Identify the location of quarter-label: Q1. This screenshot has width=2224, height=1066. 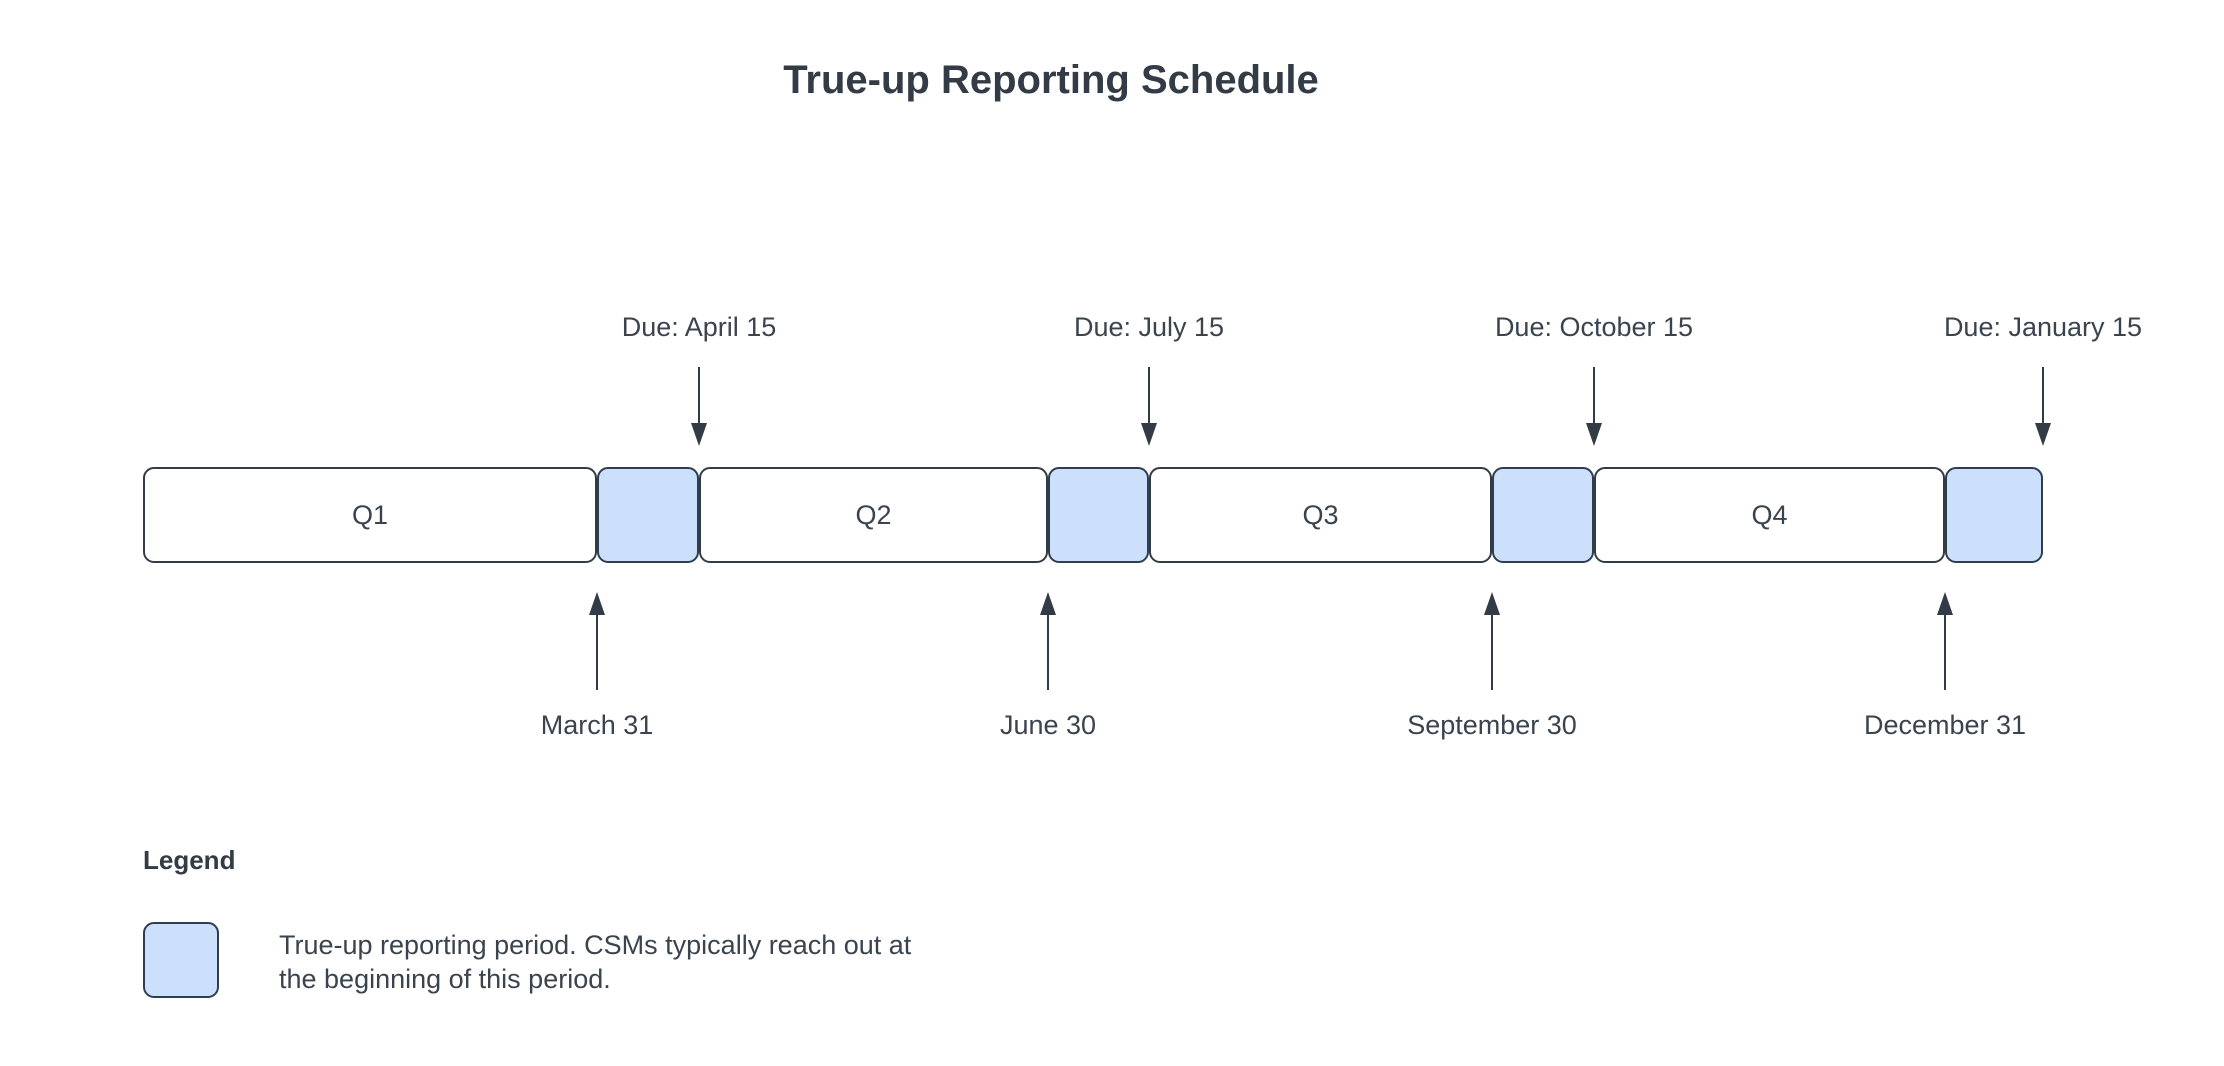
(370, 514).